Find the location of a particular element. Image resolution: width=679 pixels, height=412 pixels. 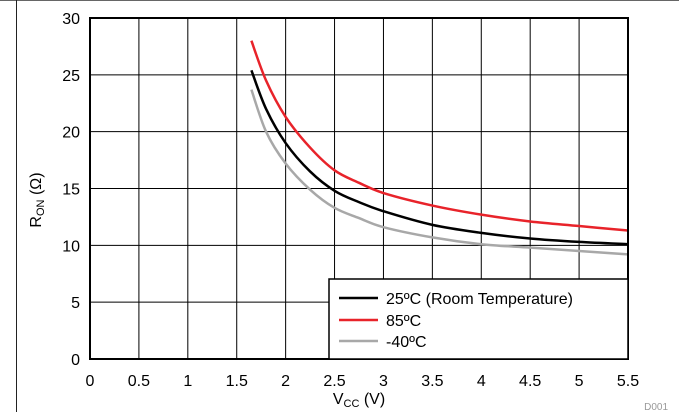

x-axis-label: VCC (V) is located at coordinates (359, 400).